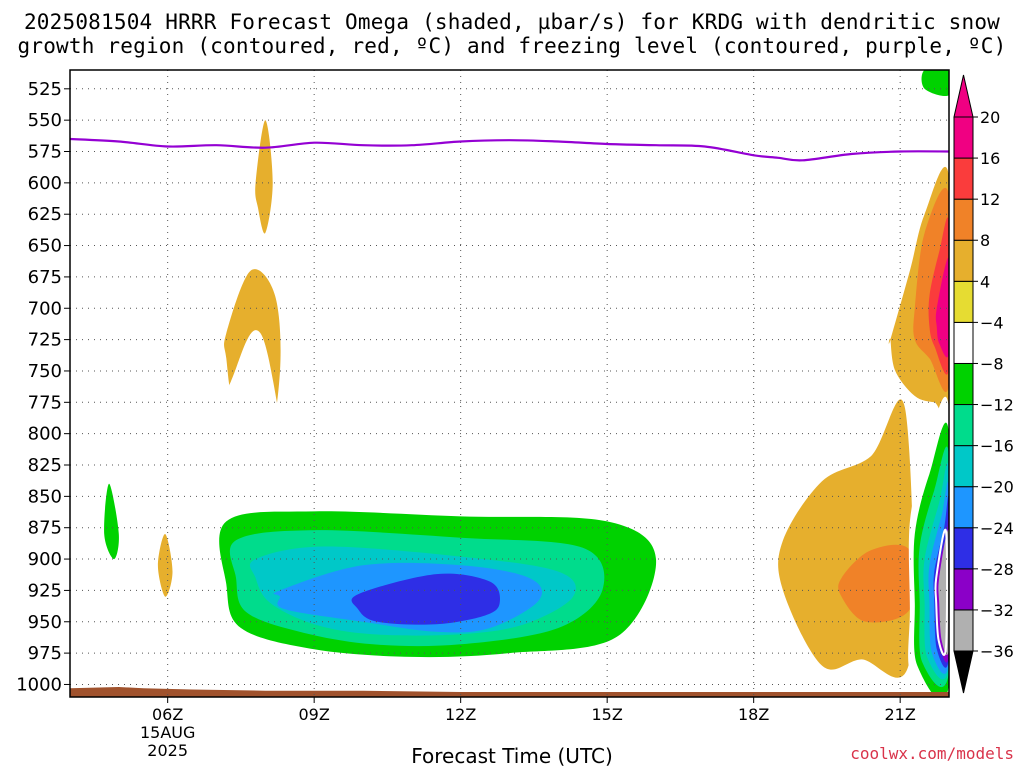  Describe the element at coordinates (932, 753) in the screenshot. I see `credit-text: coolwx.com/models` at that location.